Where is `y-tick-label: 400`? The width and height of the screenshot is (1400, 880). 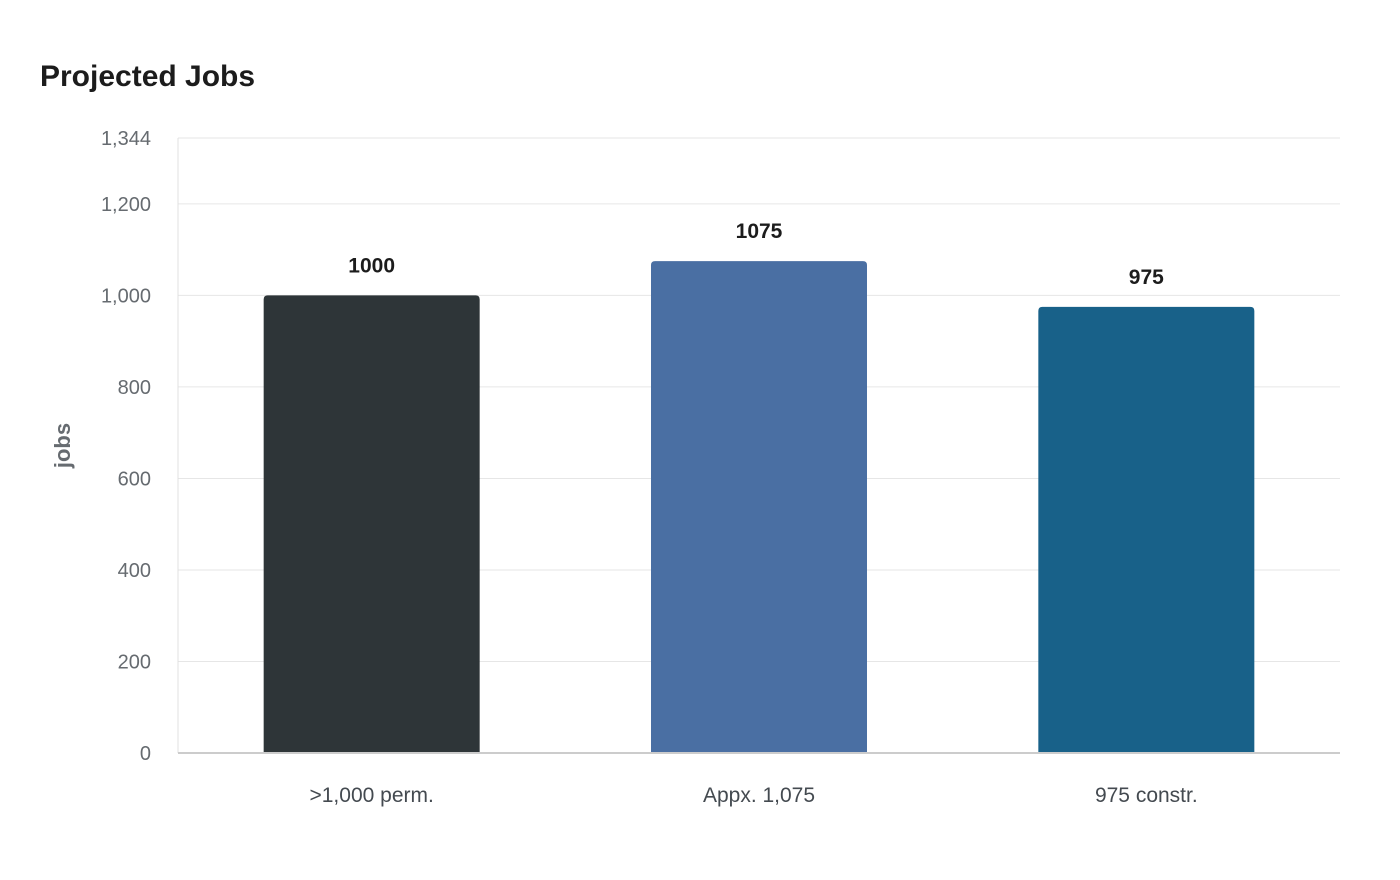 y-tick-label: 400 is located at coordinates (134, 571).